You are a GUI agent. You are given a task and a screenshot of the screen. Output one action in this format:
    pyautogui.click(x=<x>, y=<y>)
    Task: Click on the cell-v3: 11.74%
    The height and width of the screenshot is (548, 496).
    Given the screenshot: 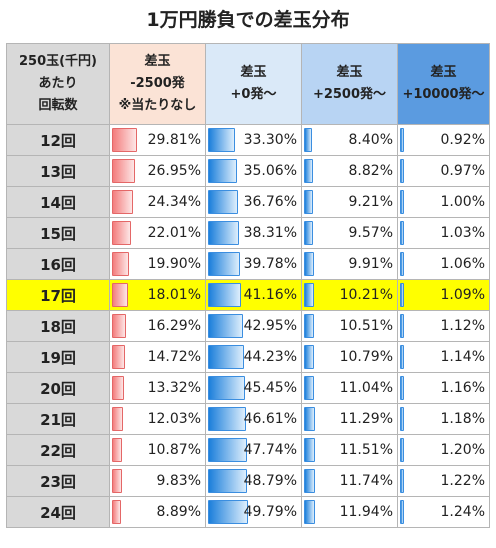 What is the action you would take?
    pyautogui.click(x=349, y=481)
    